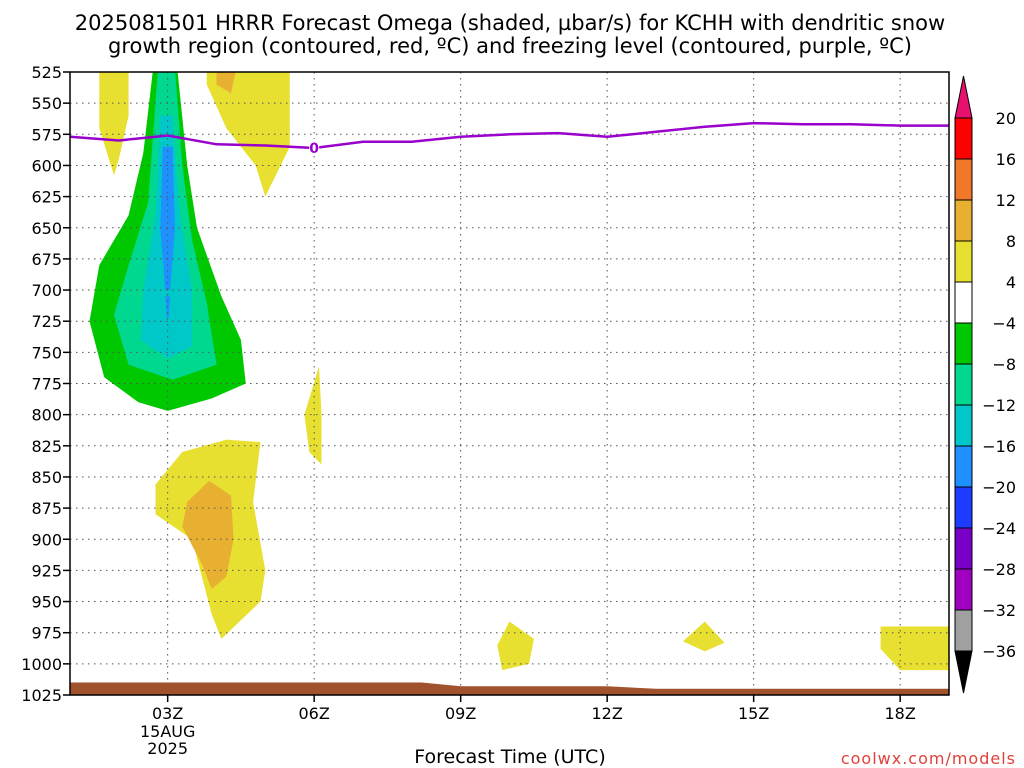 This screenshot has height=768, width=1024. I want to click on colorbar-label-9: −20, so click(999, 487).